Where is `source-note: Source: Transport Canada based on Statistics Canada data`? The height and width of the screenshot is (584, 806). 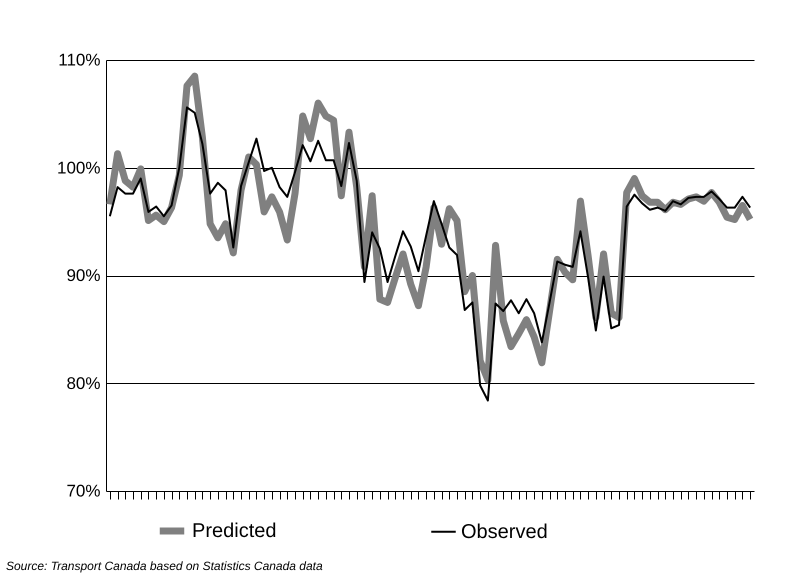 source-note: Source: Transport Canada based on Statistics Canada data is located at coordinates (164, 566).